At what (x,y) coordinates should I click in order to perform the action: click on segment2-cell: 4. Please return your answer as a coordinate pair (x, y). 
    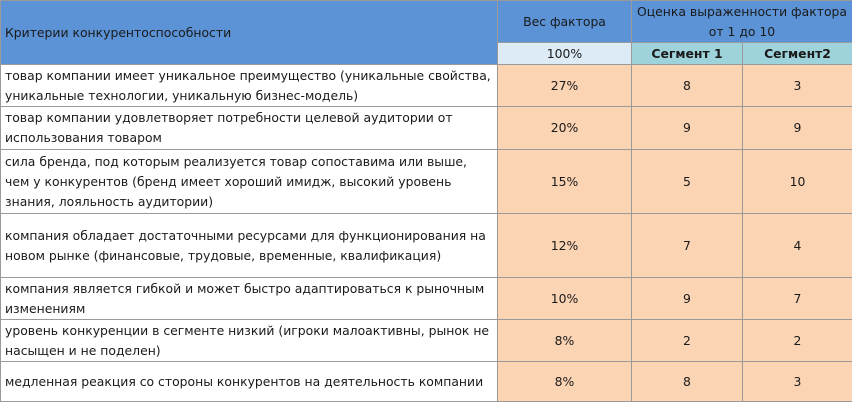
    Looking at the image, I should click on (797, 245).